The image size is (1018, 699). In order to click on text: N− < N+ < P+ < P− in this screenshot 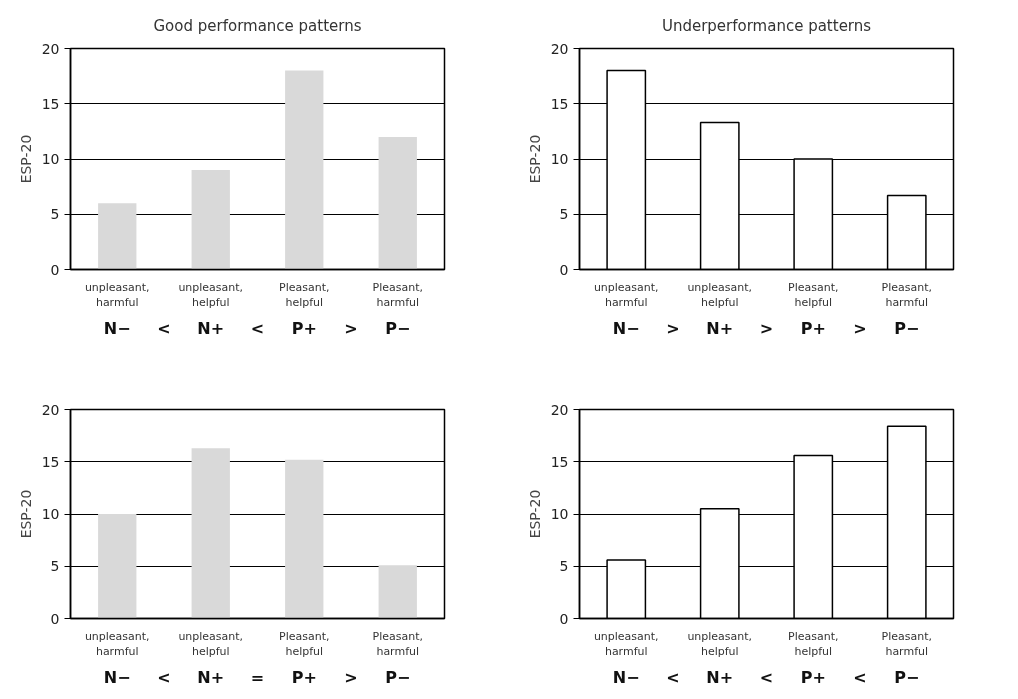, I will do `click(766, 677)`.